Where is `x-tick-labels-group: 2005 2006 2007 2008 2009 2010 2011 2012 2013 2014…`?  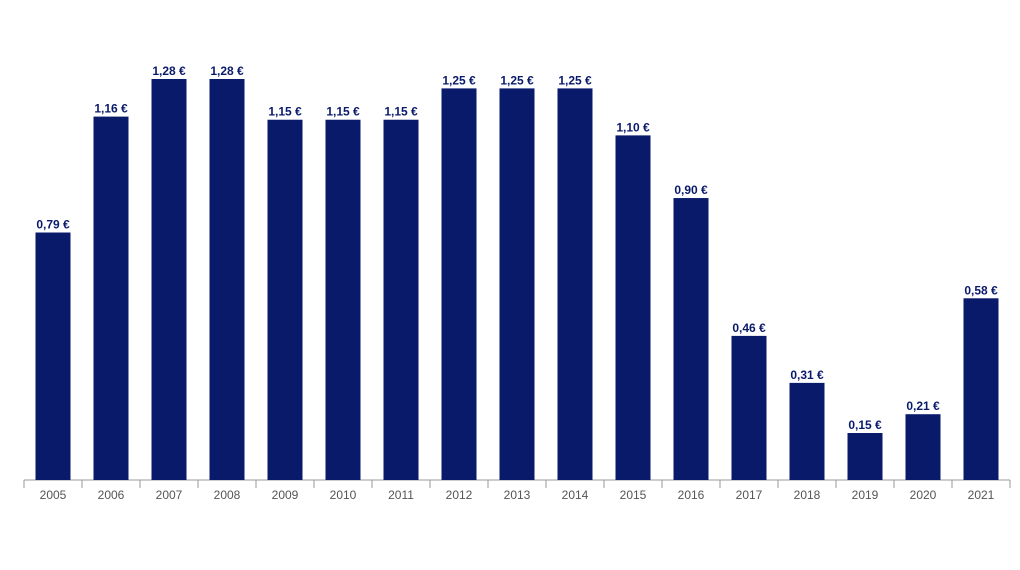 x-tick-labels-group: 2005 2006 2007 2008 2009 2010 2011 2012 2013 2014… is located at coordinates (517, 495).